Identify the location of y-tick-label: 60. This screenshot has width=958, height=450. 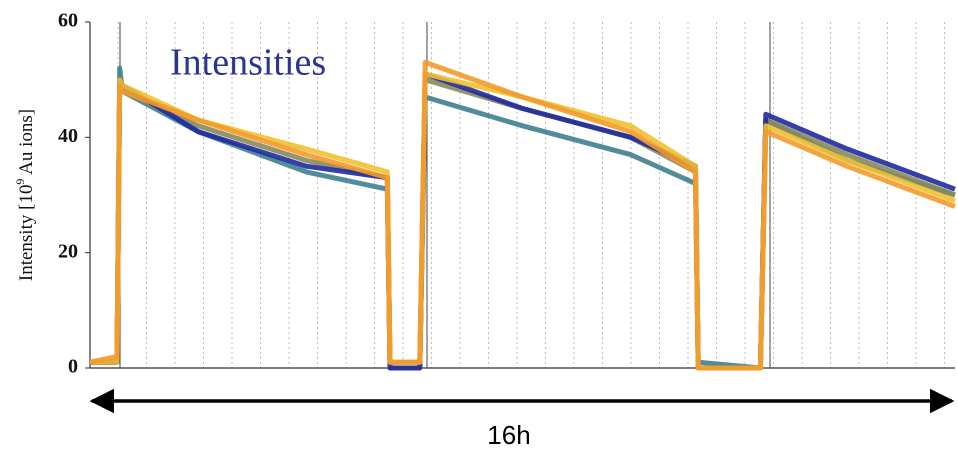
(68, 21).